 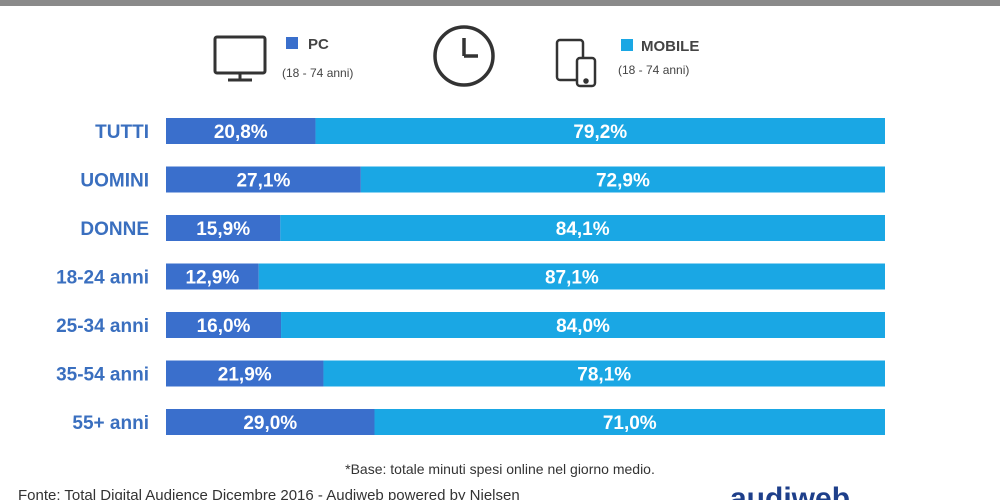 What do you see at coordinates (102, 278) in the screenshot?
I see `category-label: 18-24 anni` at bounding box center [102, 278].